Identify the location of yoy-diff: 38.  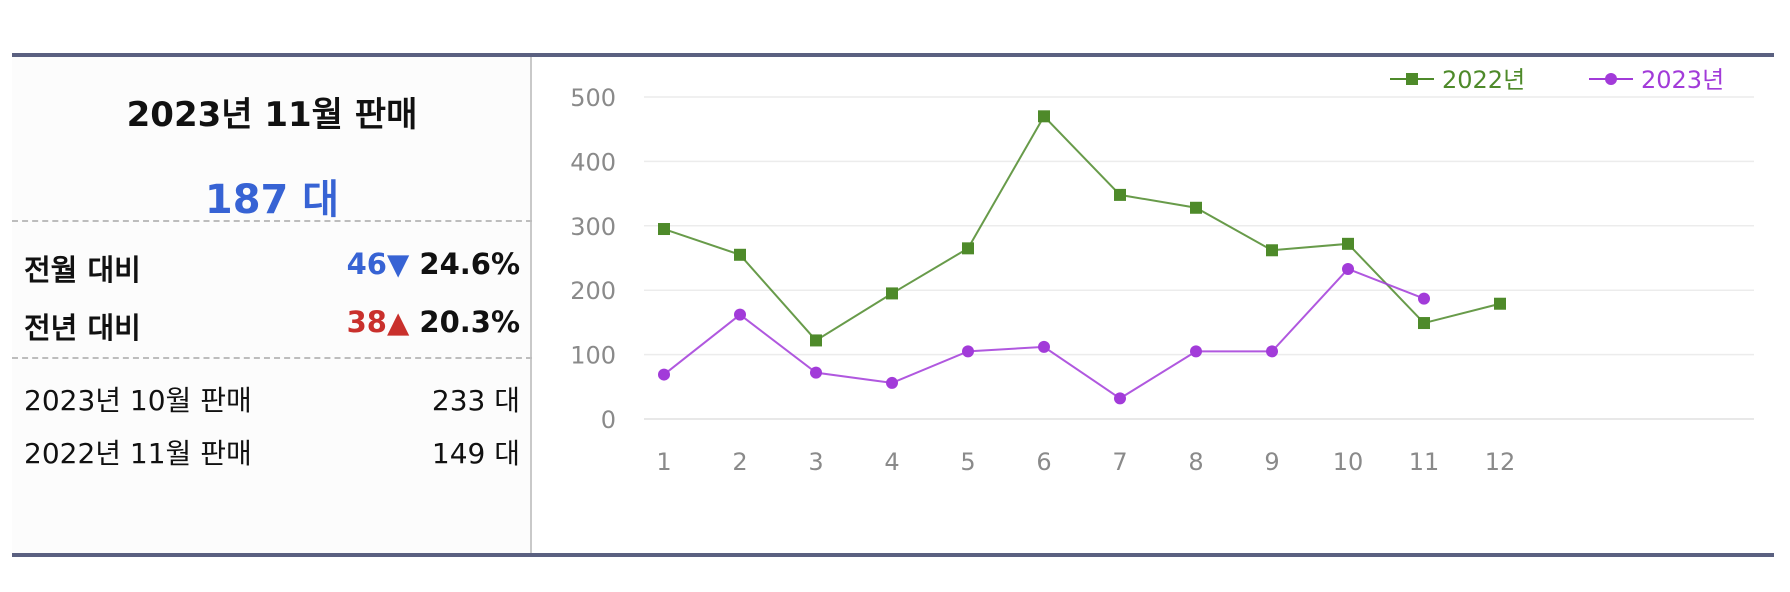
(366, 322).